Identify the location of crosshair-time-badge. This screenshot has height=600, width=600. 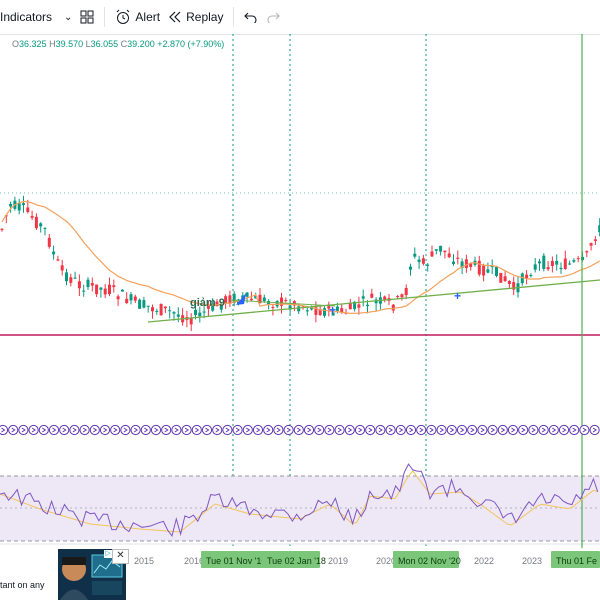
(575, 559).